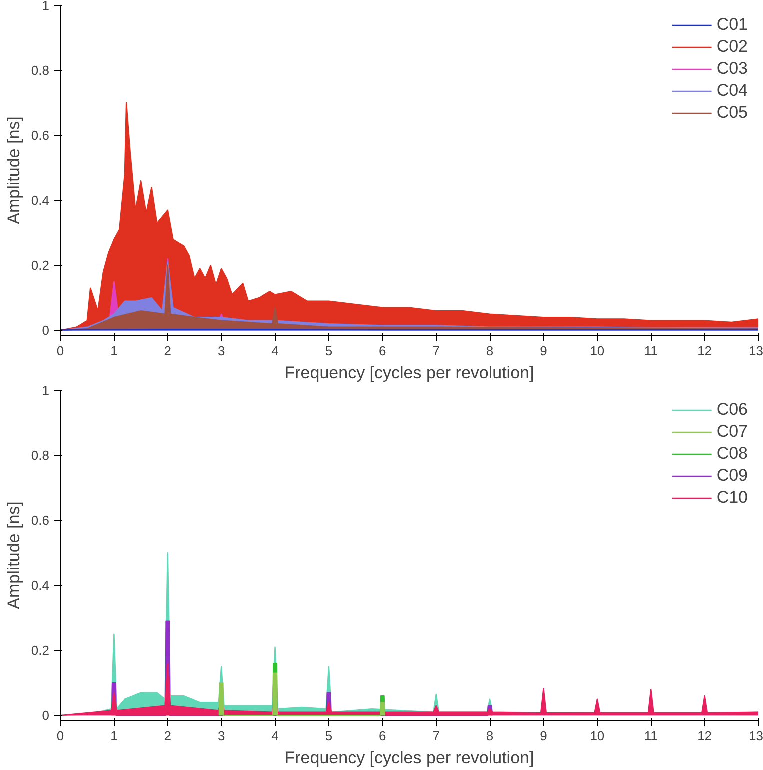  I want to click on legend-label: C04, so click(732, 91).